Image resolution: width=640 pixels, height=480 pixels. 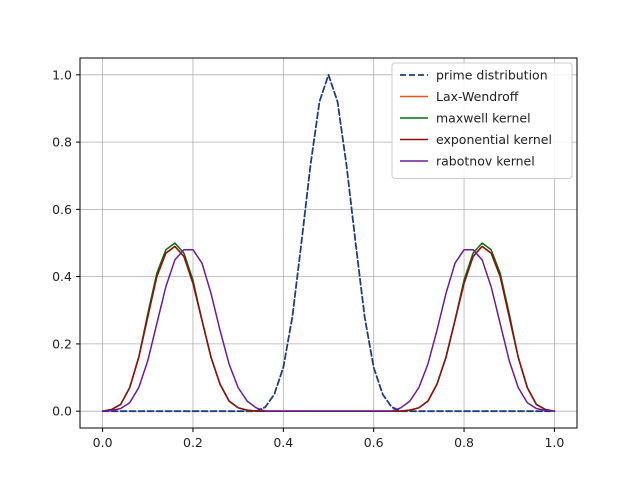 I want to click on x-tick-label: 0.2, so click(x=193, y=442).